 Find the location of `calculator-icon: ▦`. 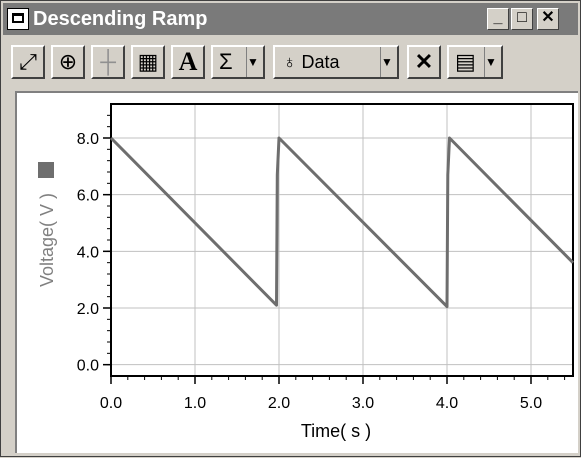

calculator-icon: ▦ is located at coordinates (148, 61).